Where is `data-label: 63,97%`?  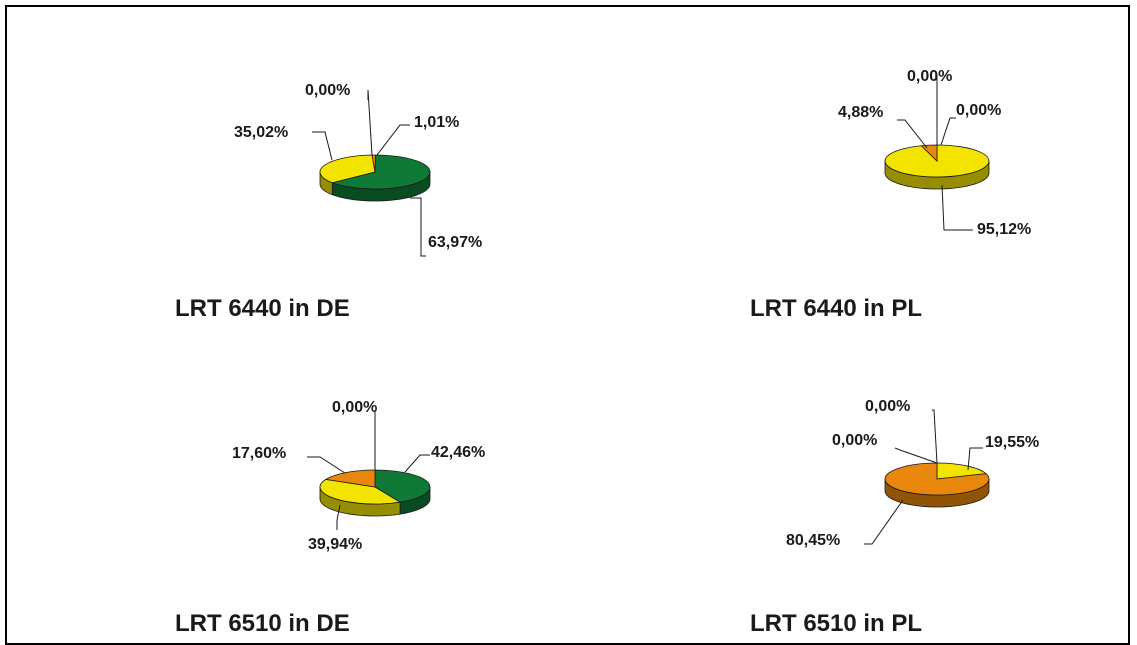
data-label: 63,97% is located at coordinates (455, 242).